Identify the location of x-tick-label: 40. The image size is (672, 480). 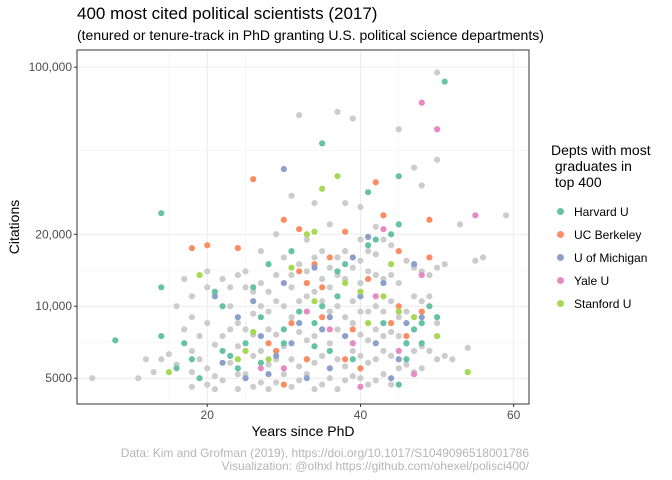
(361, 415).